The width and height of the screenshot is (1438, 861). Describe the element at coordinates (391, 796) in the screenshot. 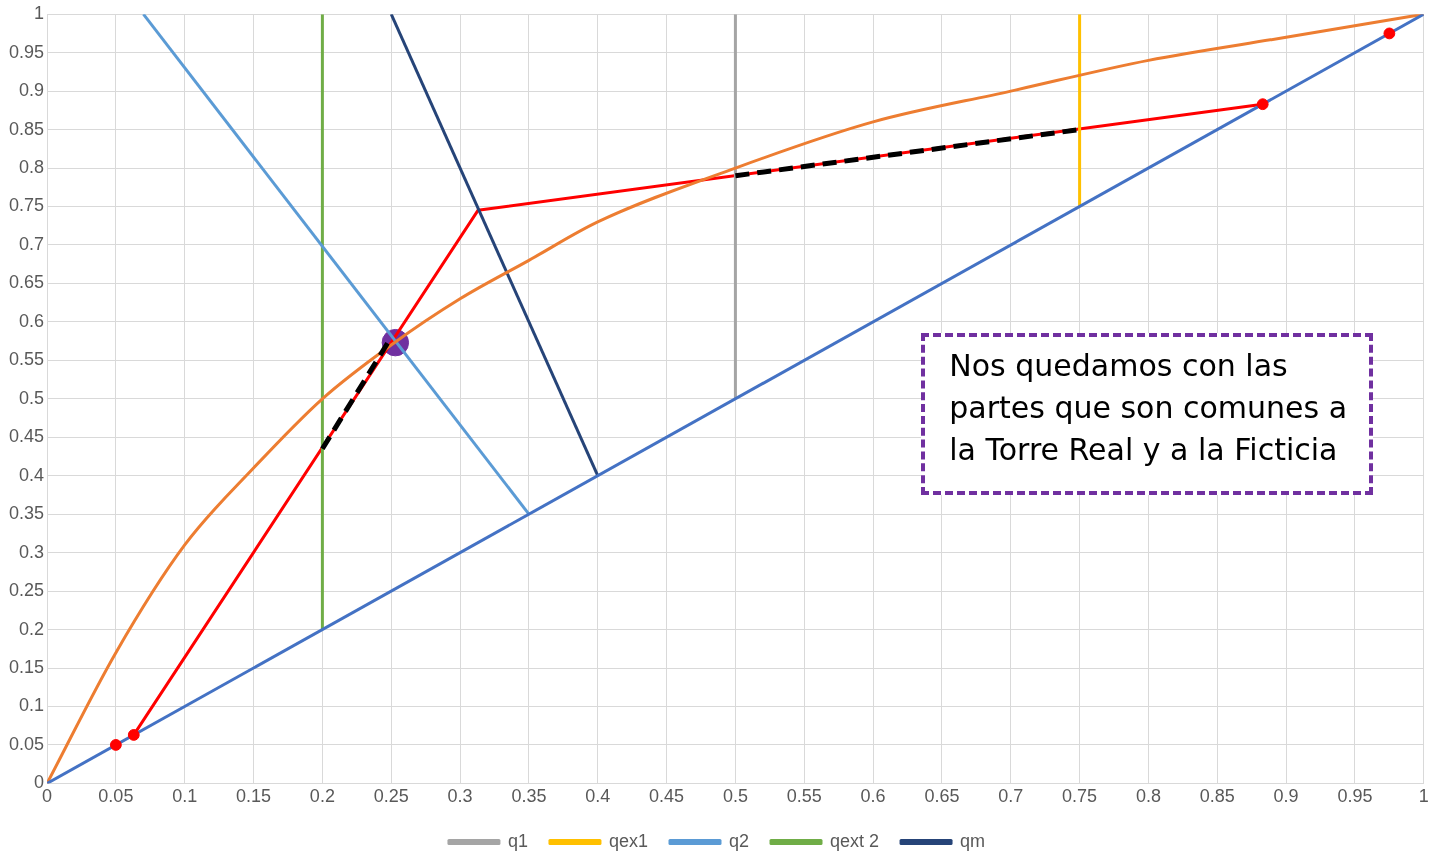

I see `x-tick-label: 0.25` at that location.